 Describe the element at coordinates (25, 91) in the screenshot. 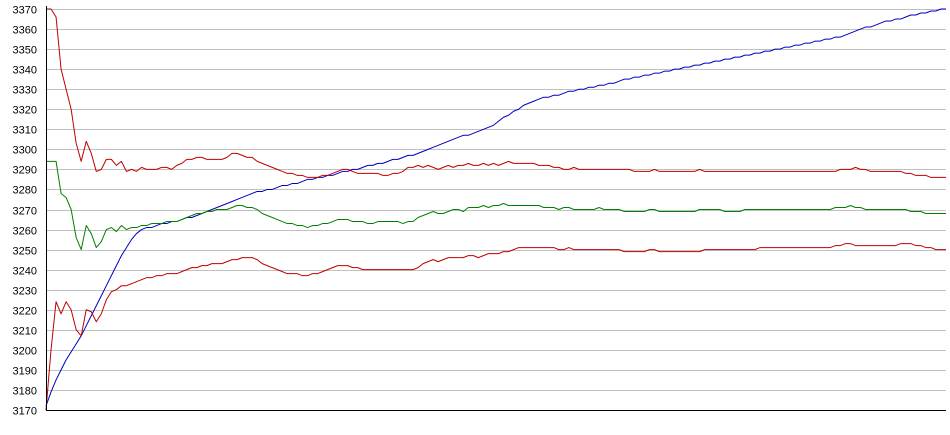

I see `y-tick-label: 3330` at that location.